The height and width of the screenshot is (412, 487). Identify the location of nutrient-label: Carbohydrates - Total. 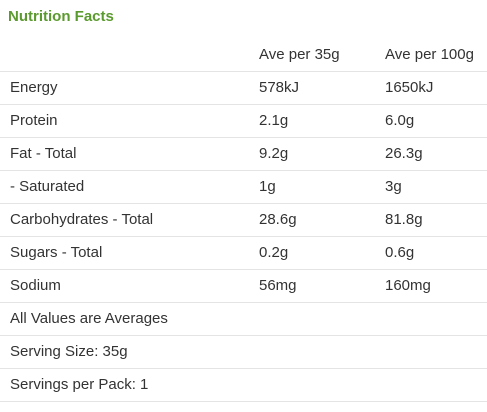
(82, 219).